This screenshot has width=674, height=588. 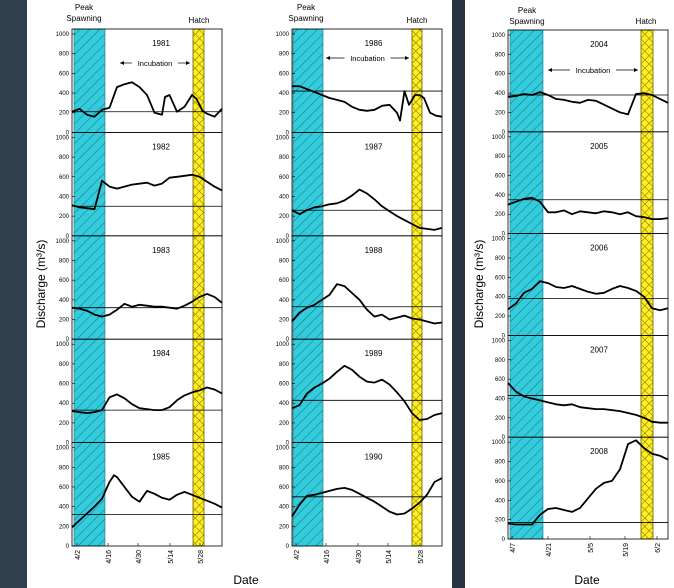 I want to click on panel-frame, so click(x=147, y=494).